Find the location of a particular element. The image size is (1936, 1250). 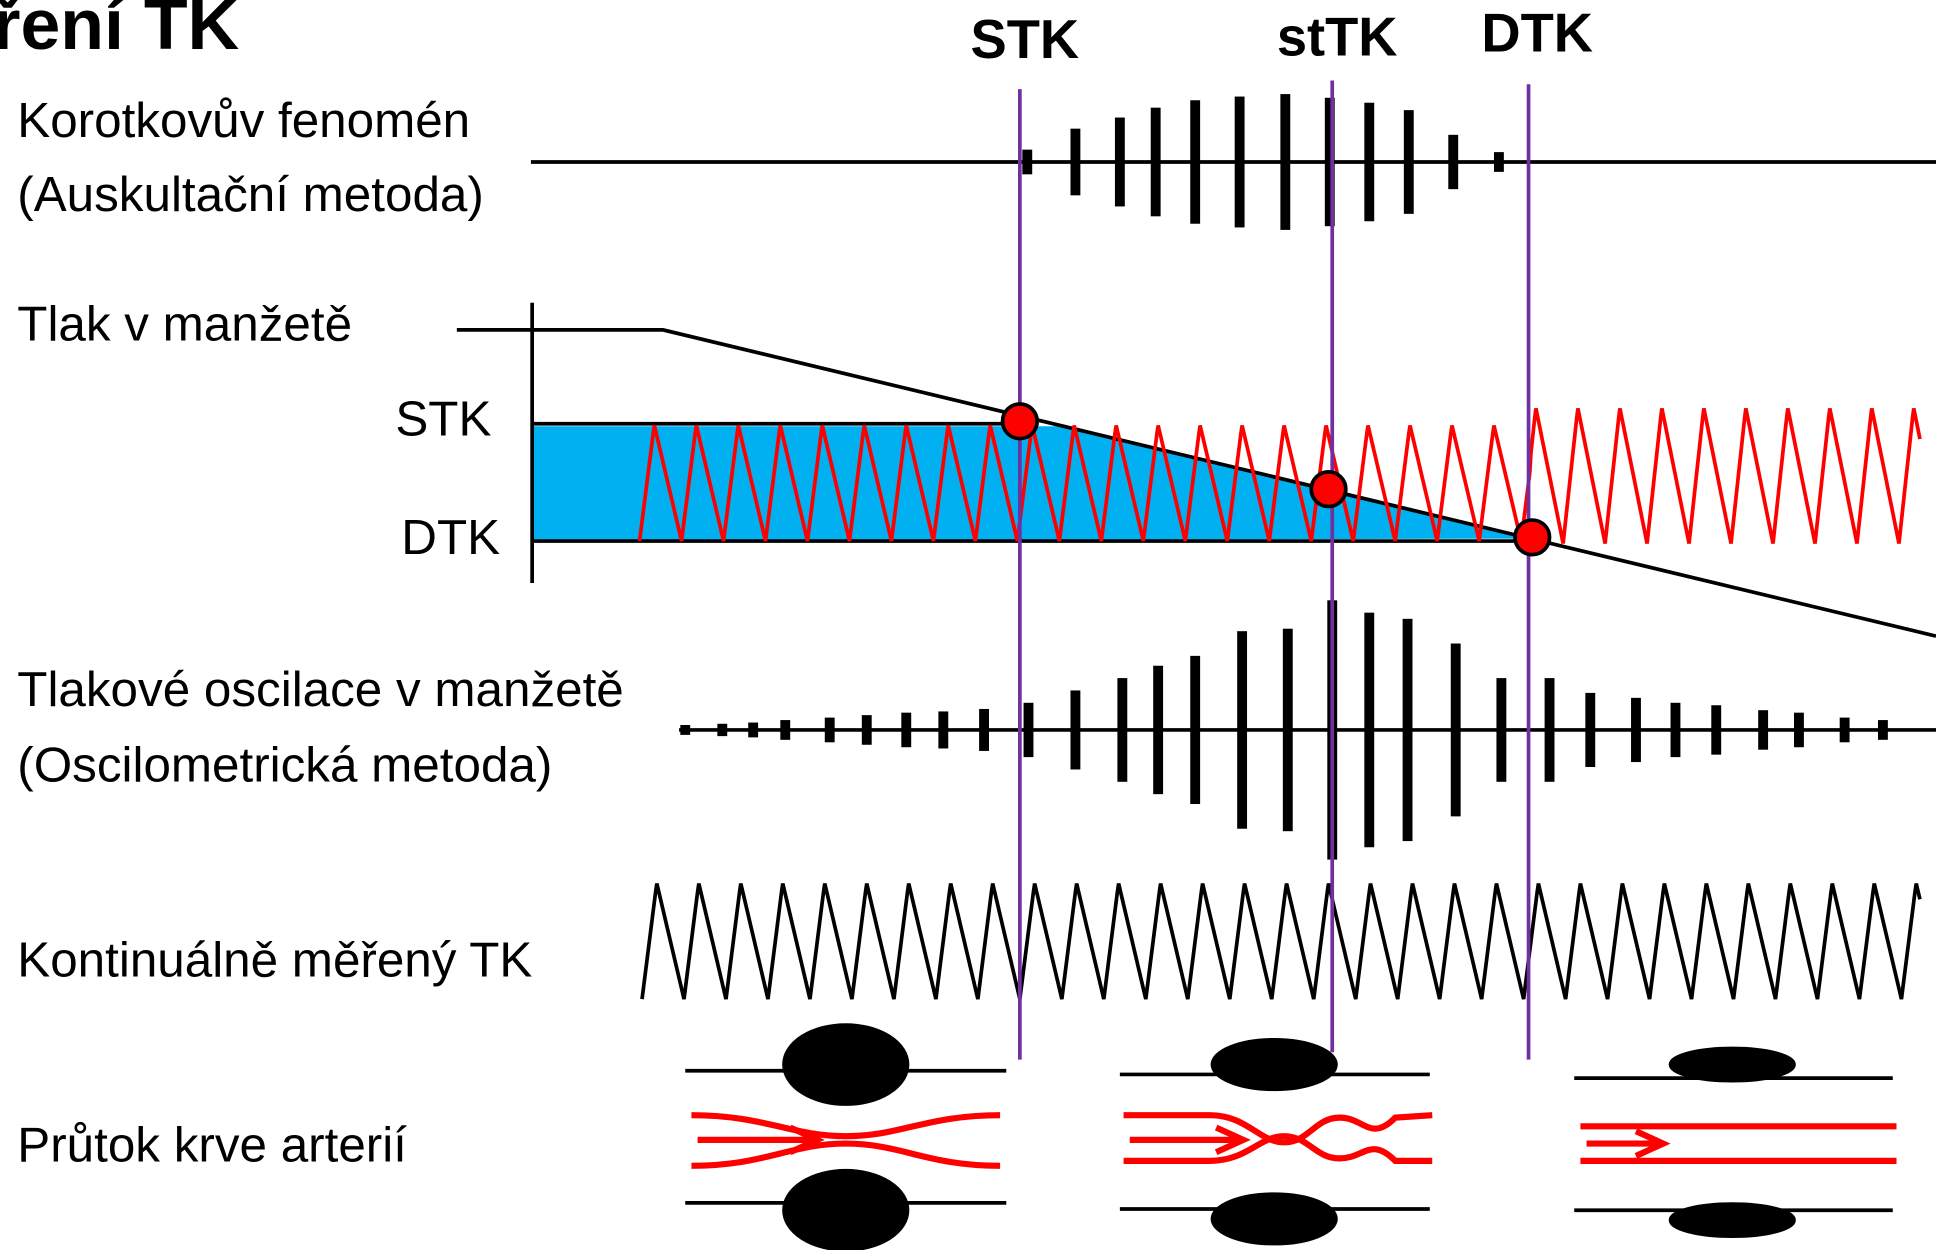

pressure-band is located at coordinates (1032, 484).